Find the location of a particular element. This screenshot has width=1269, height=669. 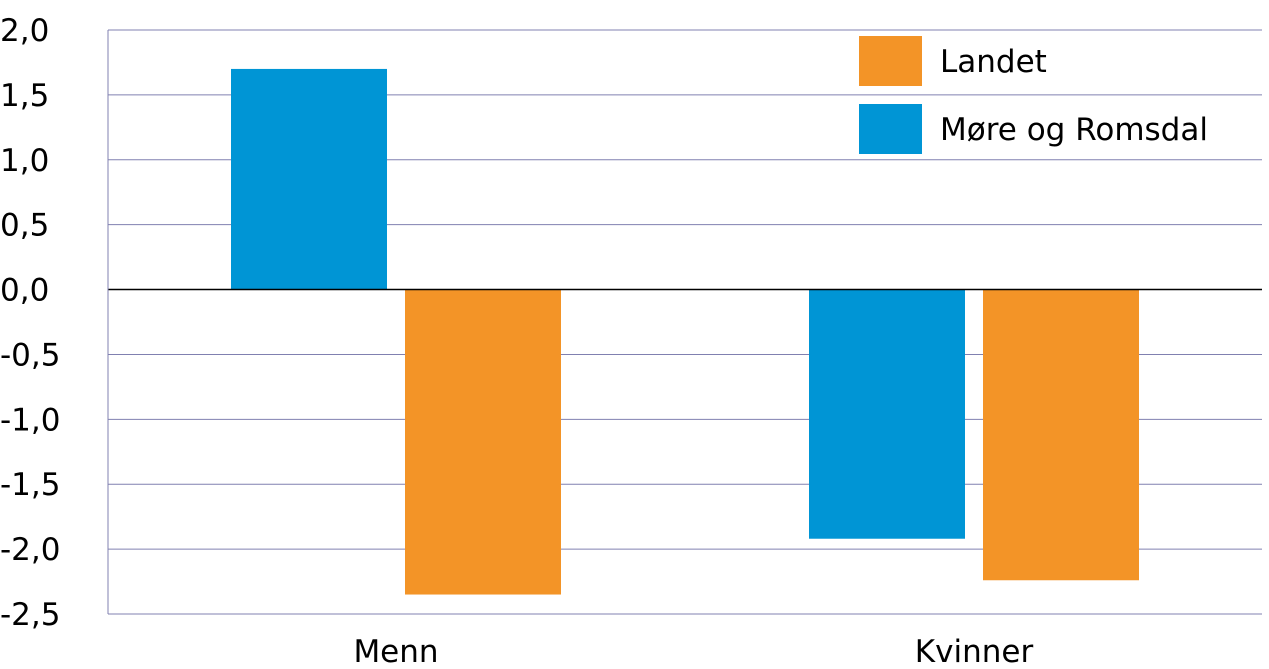

y-tick-label: -0,5 is located at coordinates (30, 355).